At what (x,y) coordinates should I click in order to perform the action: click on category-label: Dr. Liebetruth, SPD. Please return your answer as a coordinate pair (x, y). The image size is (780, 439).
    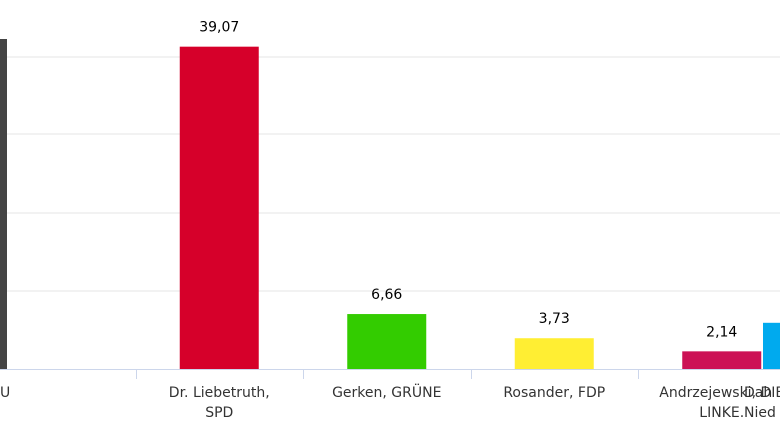
    Looking at the image, I should click on (219, 403).